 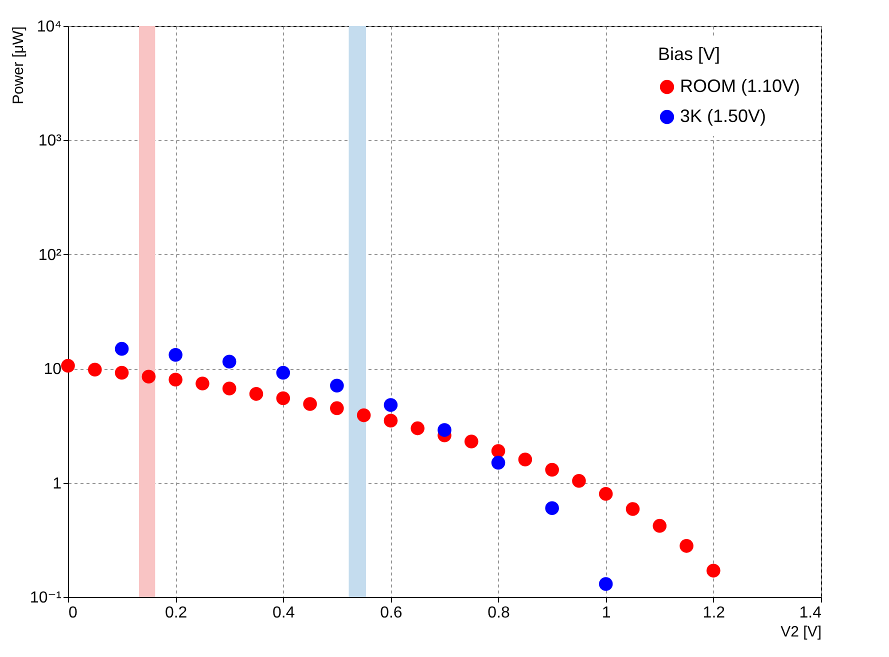 I want to click on x-tick-label: 0.2, so click(x=176, y=613).